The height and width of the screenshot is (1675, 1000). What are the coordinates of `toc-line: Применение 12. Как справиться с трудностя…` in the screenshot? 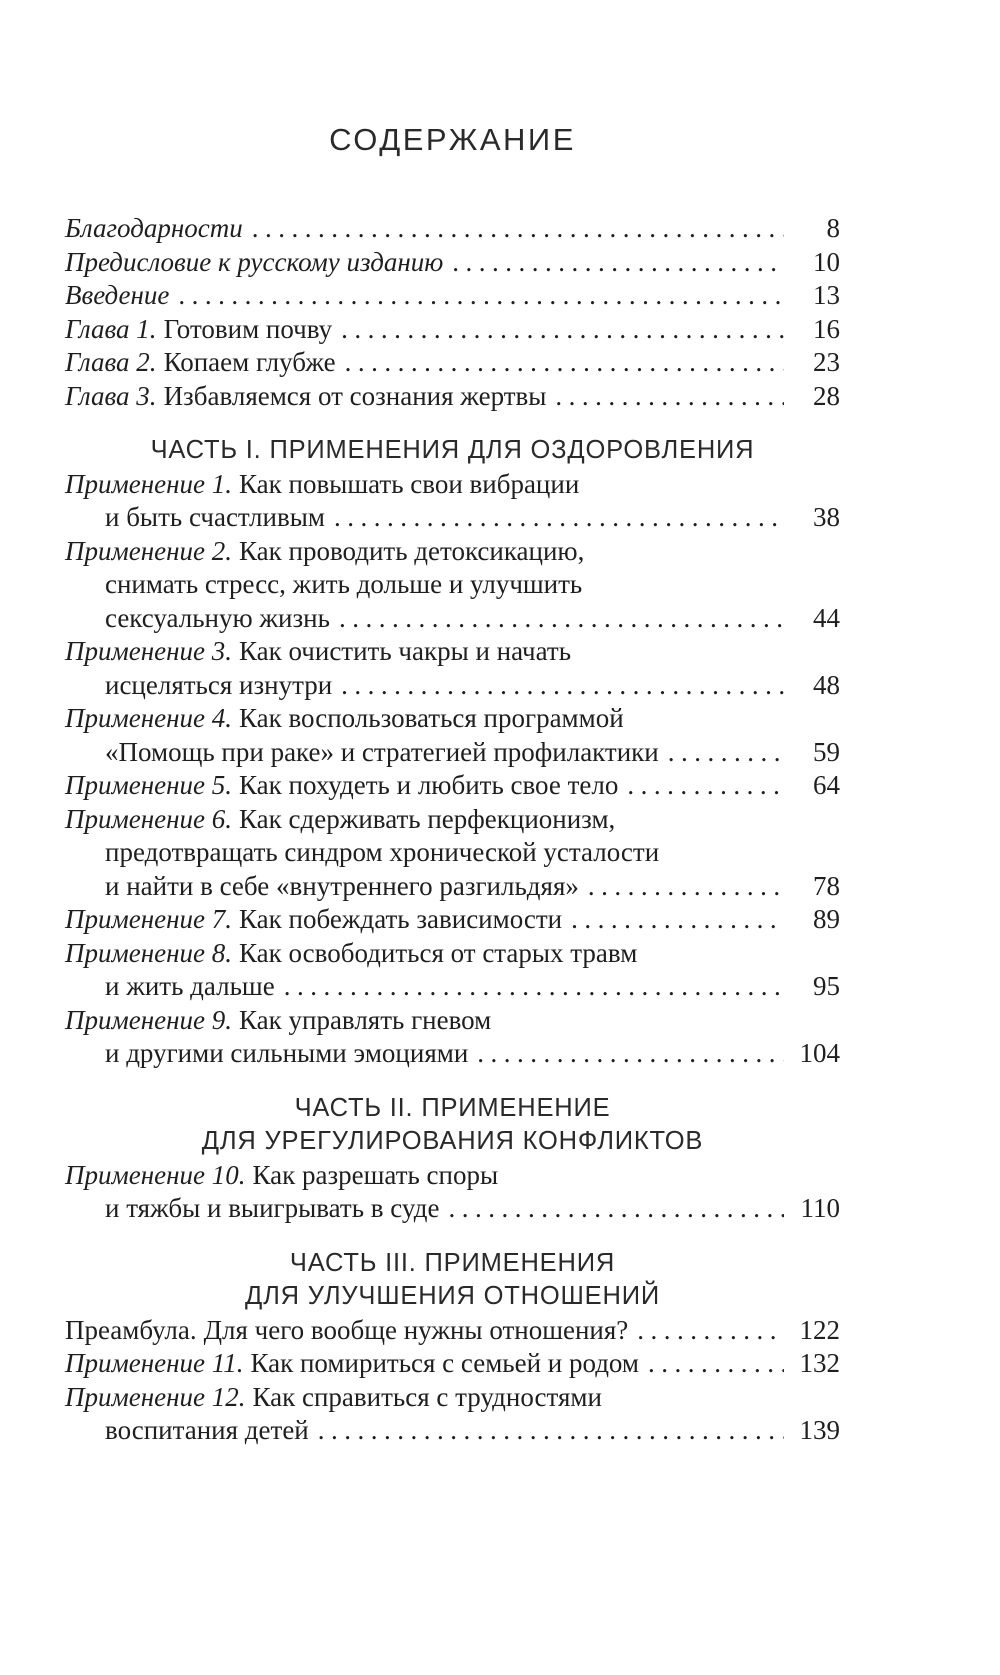 It's located at (452, 1398).